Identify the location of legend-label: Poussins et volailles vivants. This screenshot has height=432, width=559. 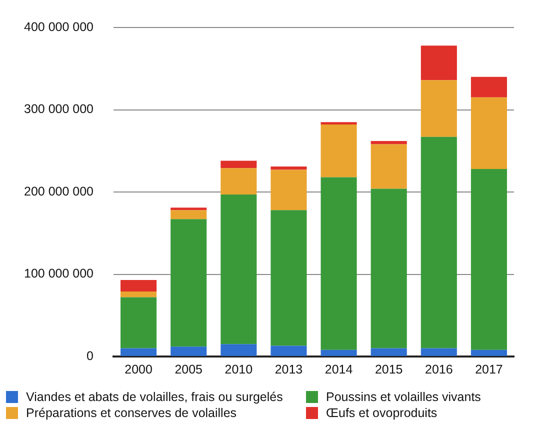
(403, 397).